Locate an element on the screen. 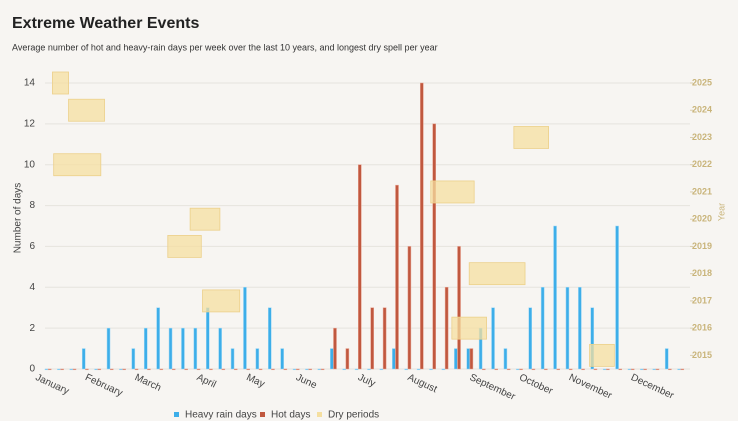 The width and height of the screenshot is (738, 421). legend-label: Hot days is located at coordinates (290, 415).